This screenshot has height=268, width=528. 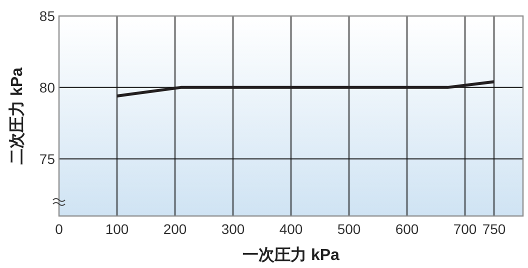 What do you see at coordinates (291, 255) in the screenshot?
I see `x-axis-title: 一次圧力 kPa` at bounding box center [291, 255].